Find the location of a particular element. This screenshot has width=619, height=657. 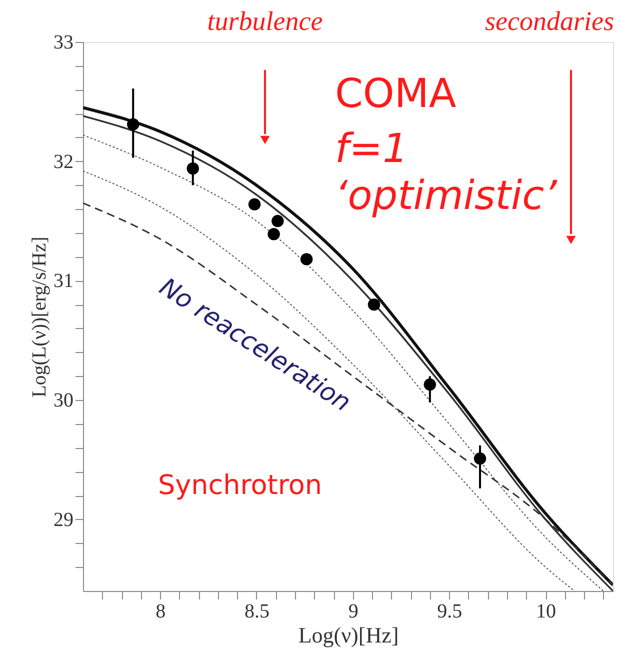

annotation: COMA is located at coordinates (396, 94).